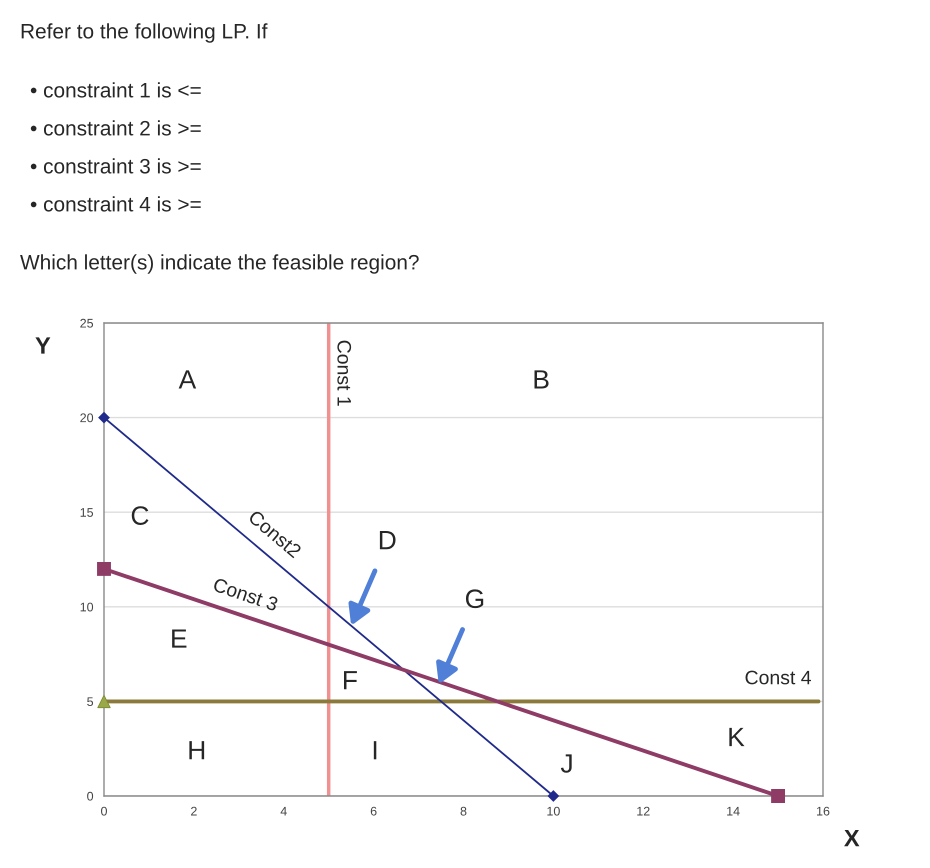 This screenshot has height=868, width=930. What do you see at coordinates (104, 811) in the screenshot?
I see `x-tick-label: 0` at bounding box center [104, 811].